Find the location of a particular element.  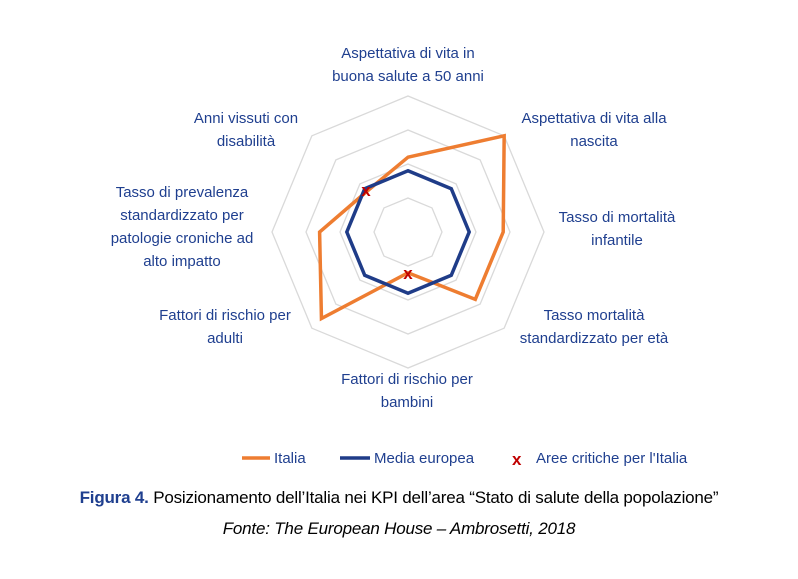

axis-label-5: Fattori di rischio per bambini is located at coordinates (407, 391).